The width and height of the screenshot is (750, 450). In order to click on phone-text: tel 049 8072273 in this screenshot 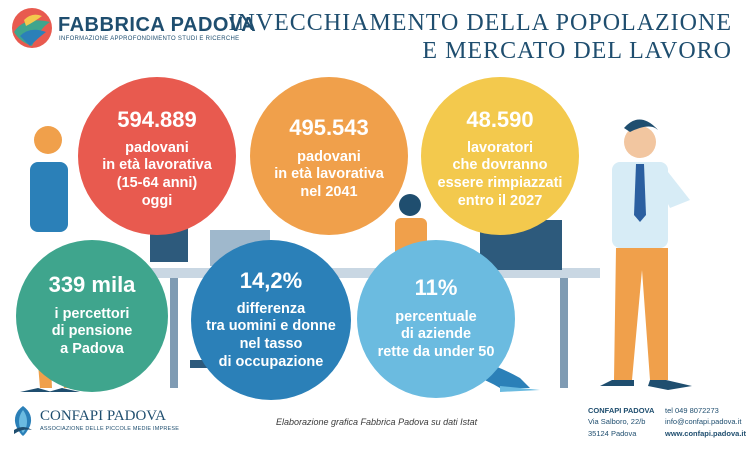, I will do `click(692, 410)`.